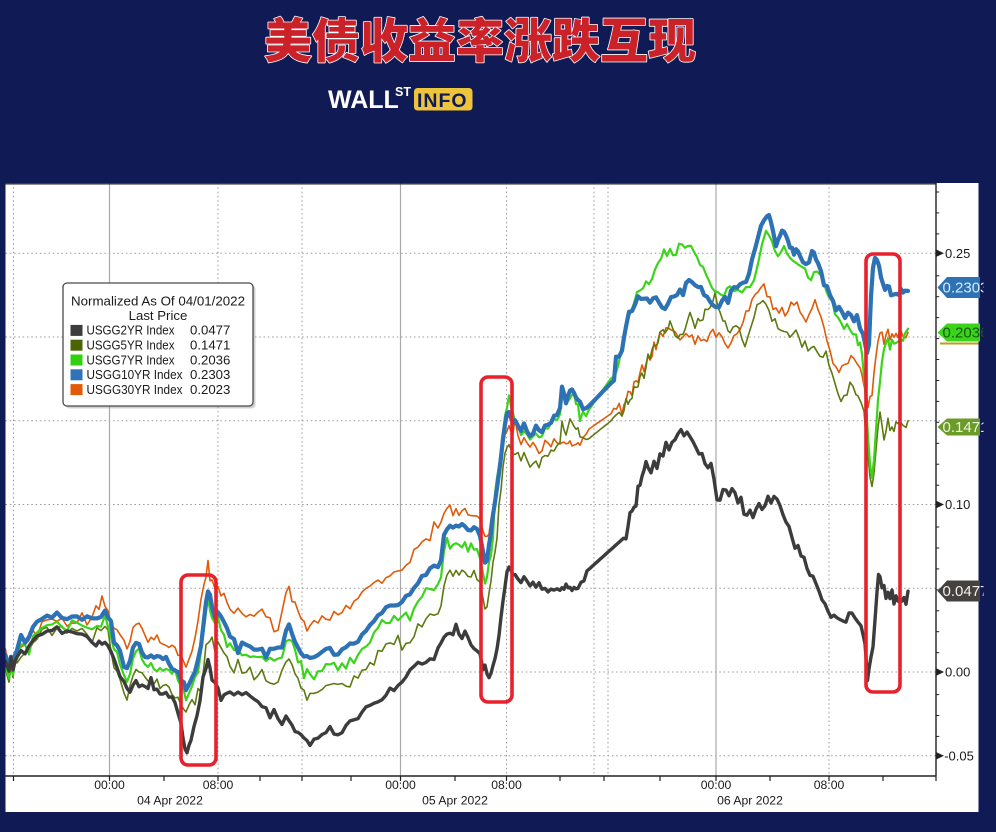  Describe the element at coordinates (957, 672) in the screenshot. I see `svg-text: 0.00` at that location.